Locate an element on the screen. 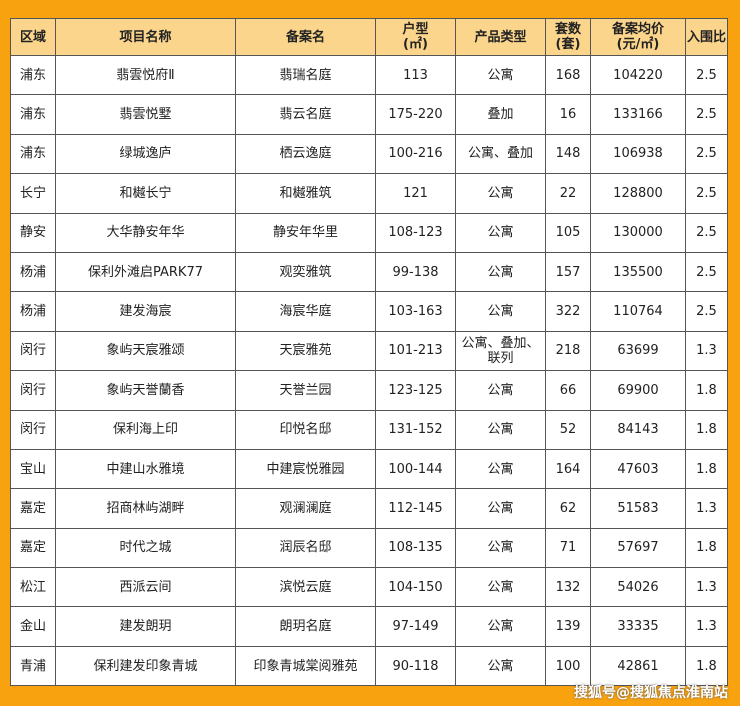 Image resolution: width=740 pixels, height=706 pixels. table-cell: 168 is located at coordinates (568, 75).